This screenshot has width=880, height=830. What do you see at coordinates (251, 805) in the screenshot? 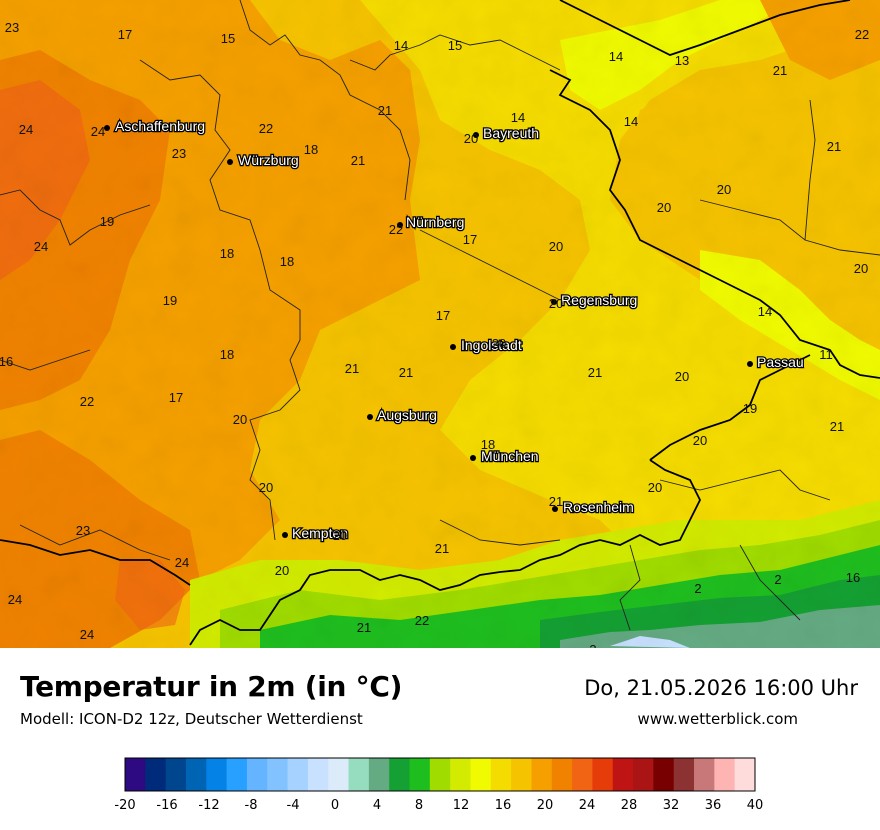
I see `color-scale-tick-label: -8` at bounding box center [251, 805].